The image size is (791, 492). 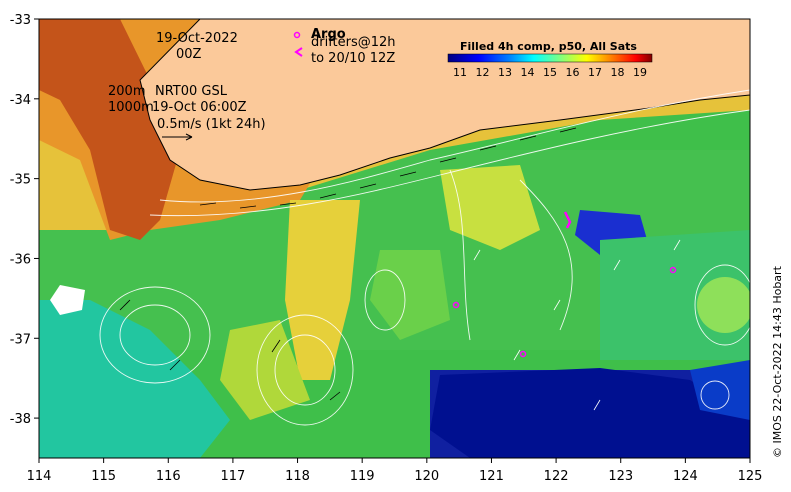 What do you see at coordinates (505, 72) in the screenshot?
I see `colorbar-tick-label: 13` at bounding box center [505, 72].